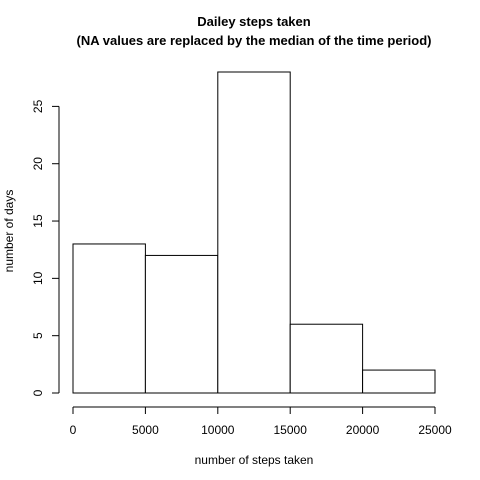 The image size is (480, 480). What do you see at coordinates (38, 392) in the screenshot?
I see `y-tick-label-0: 0` at bounding box center [38, 392].